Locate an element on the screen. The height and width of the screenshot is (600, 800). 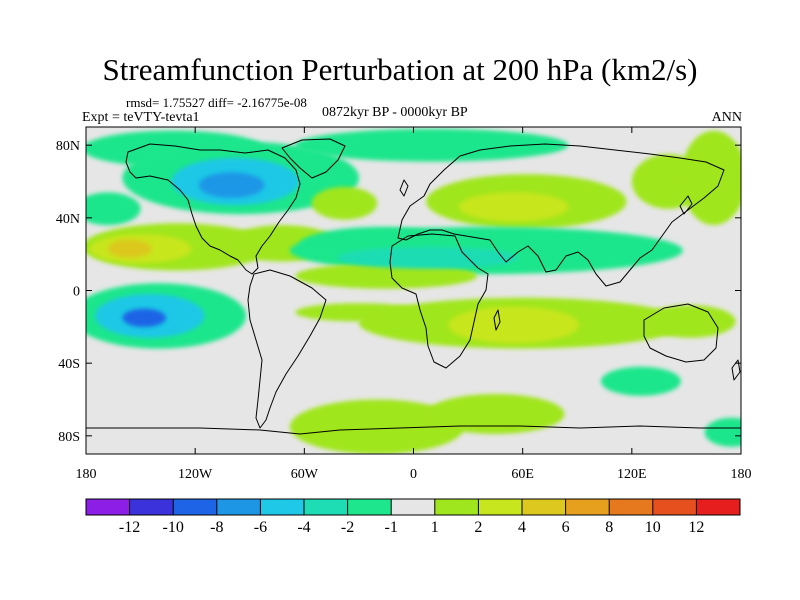
colorbar-label: -8 is located at coordinates (216, 527).